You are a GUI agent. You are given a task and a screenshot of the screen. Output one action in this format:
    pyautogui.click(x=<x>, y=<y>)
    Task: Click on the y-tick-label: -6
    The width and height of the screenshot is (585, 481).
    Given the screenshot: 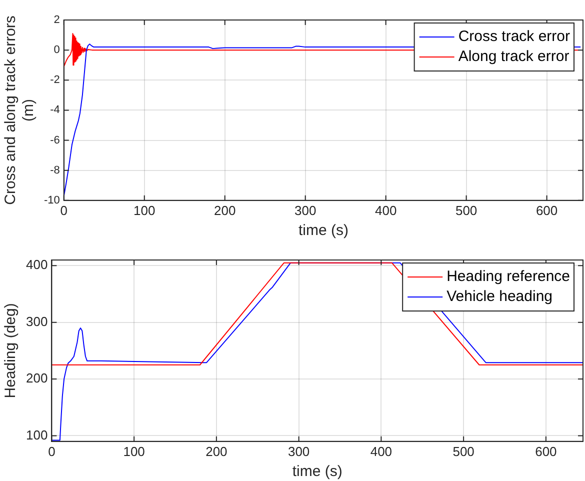 What is the action you would take?
    pyautogui.click(x=55, y=140)
    